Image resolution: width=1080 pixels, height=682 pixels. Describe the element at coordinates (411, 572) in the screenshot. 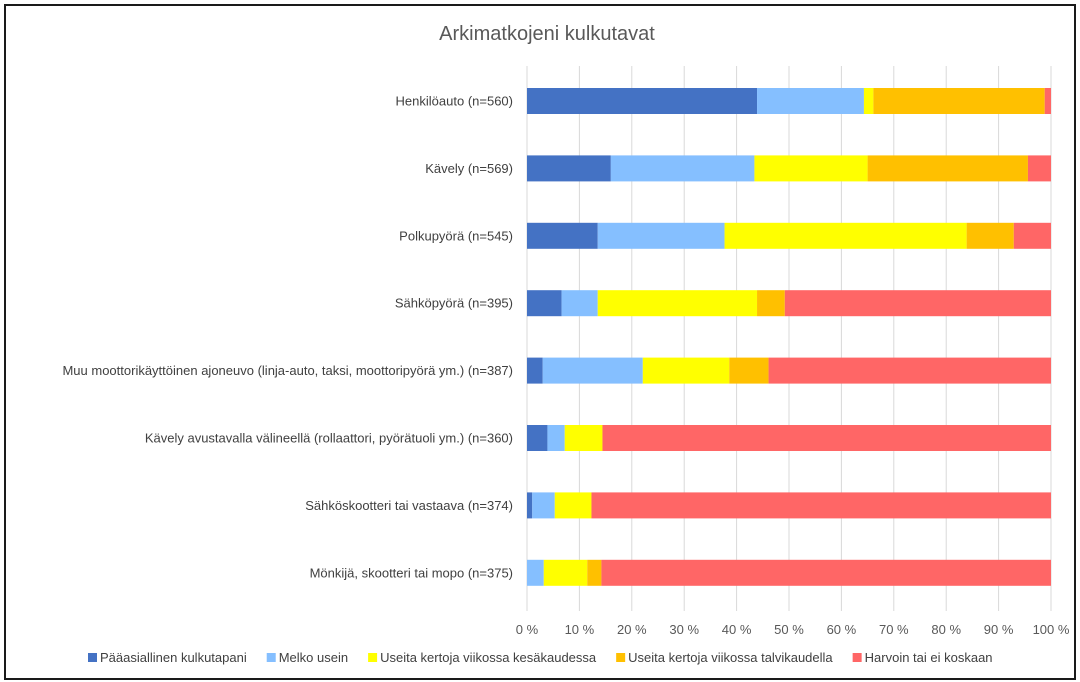

I see `category-label: Mönkijä, skootteri tai mopo (n=375)` at that location.